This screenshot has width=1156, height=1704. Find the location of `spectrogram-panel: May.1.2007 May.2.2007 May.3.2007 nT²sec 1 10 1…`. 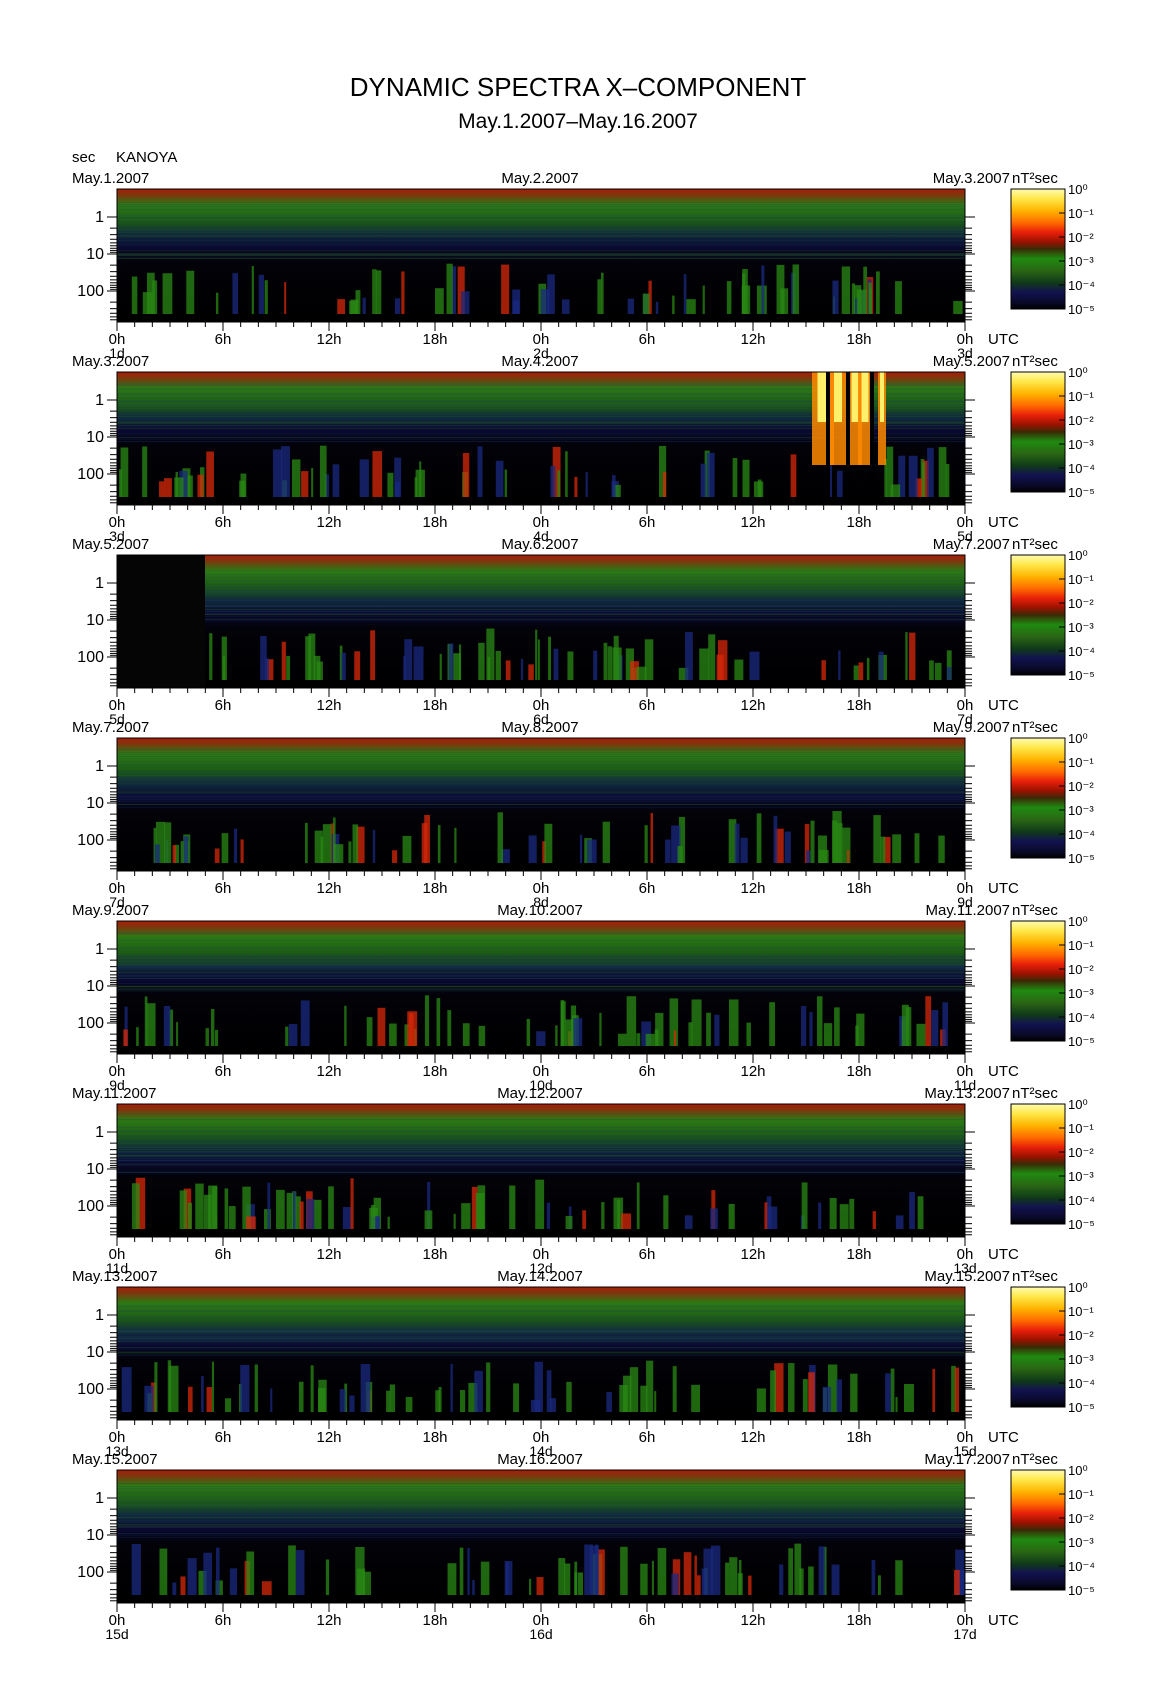

spectrogram-panel: May.1.2007 May.2.2007 May.3.2007 nT²sec 1 10 1… is located at coordinates (583, 265).